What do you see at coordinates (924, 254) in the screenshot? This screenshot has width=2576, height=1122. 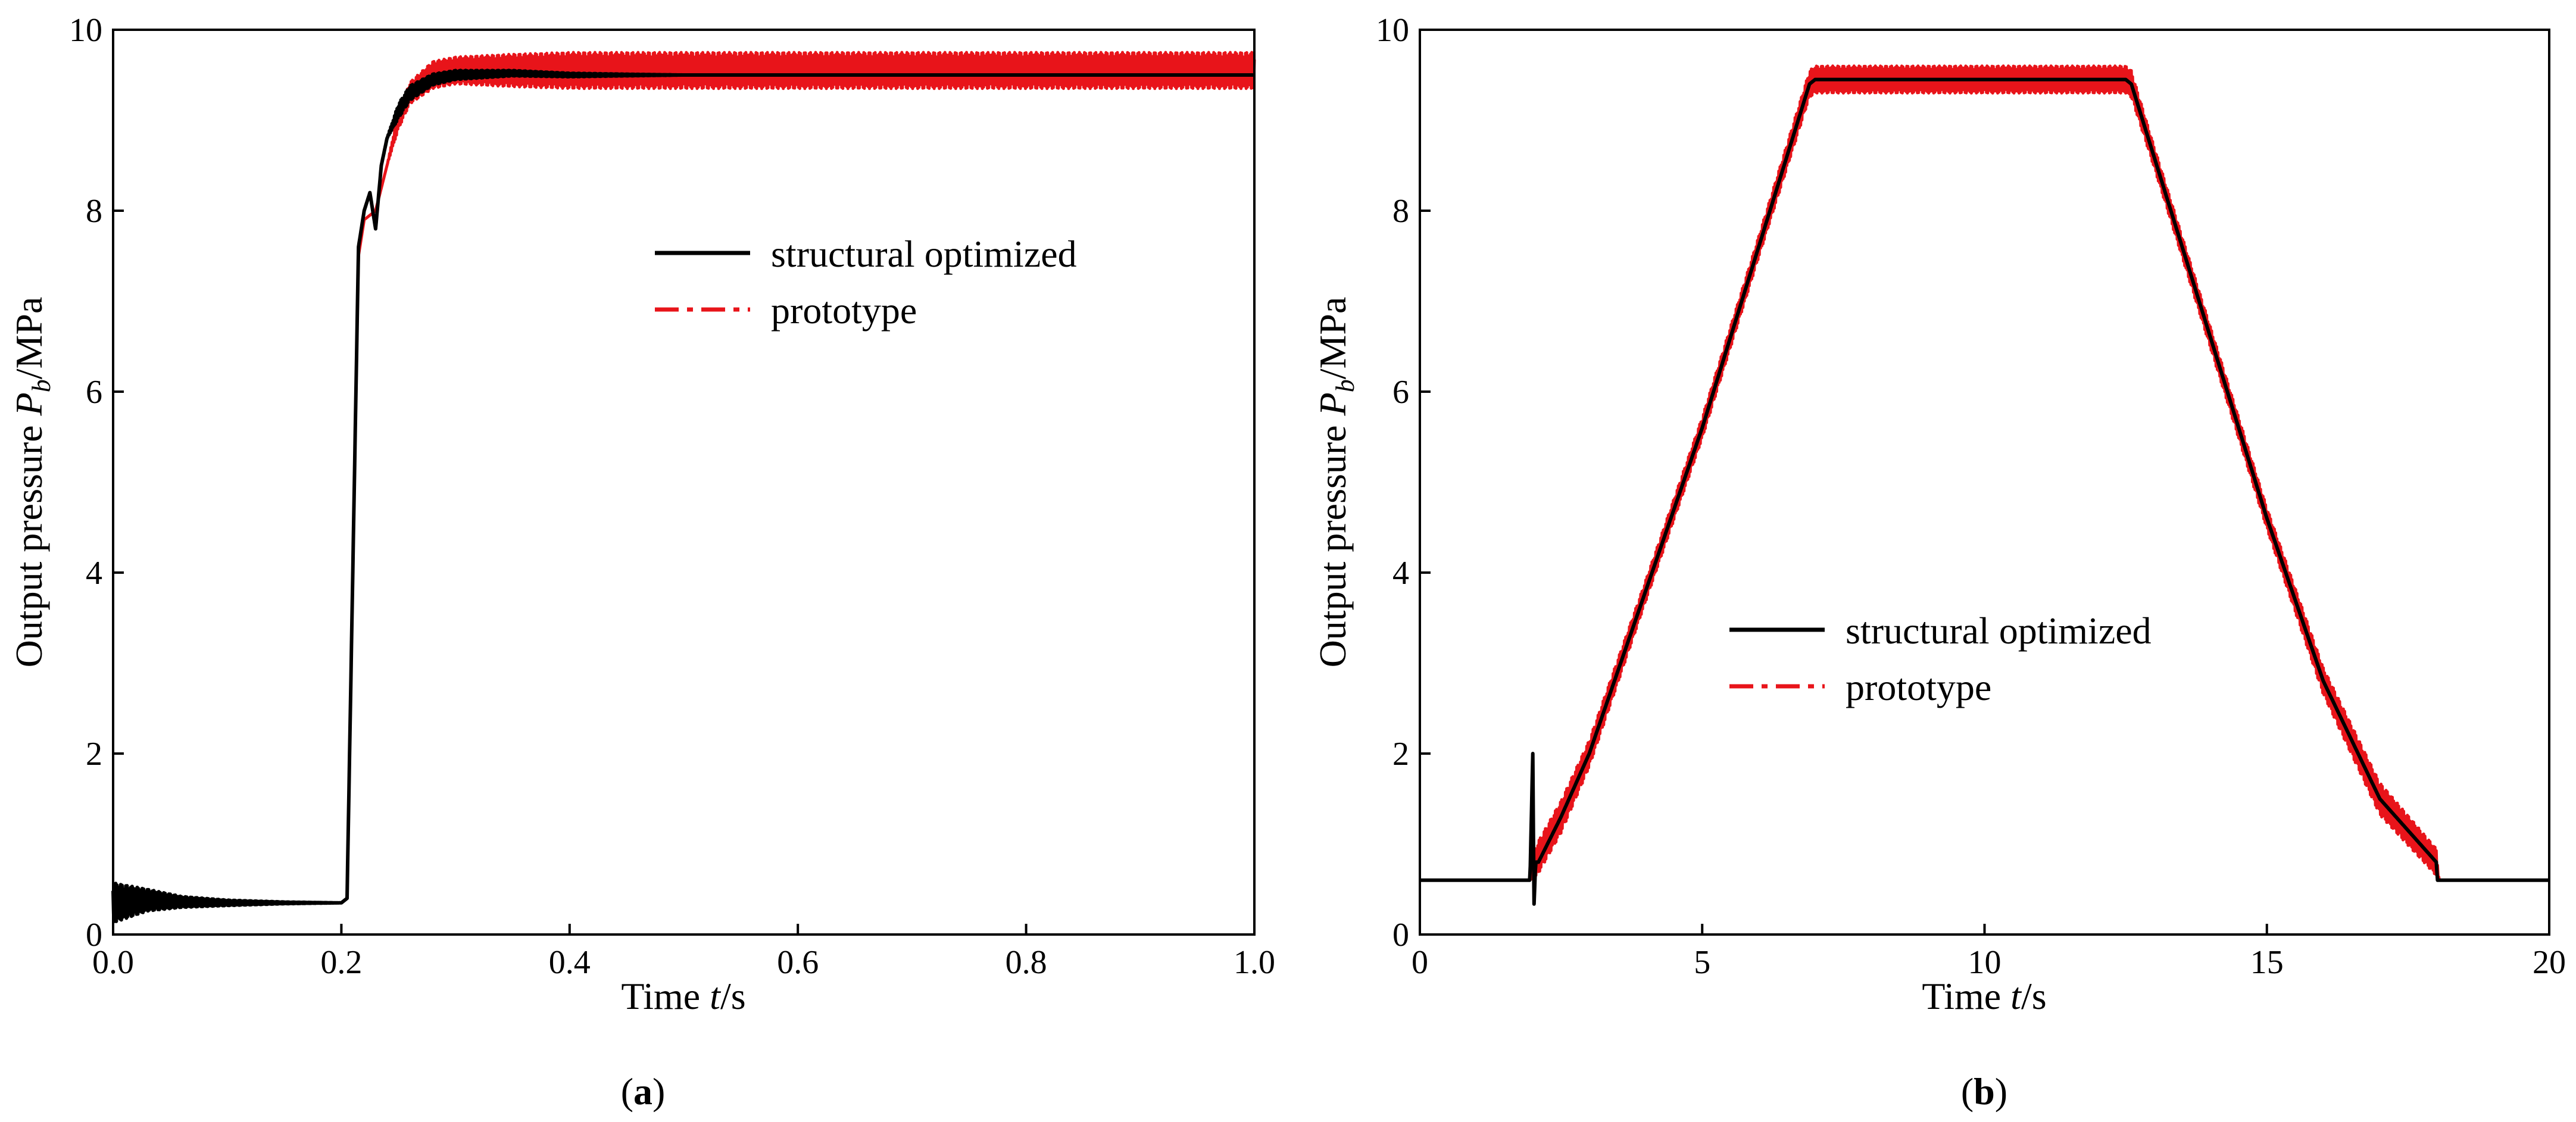 I see `legend-label-structural-optimized-a: structural optimized` at bounding box center [924, 254].